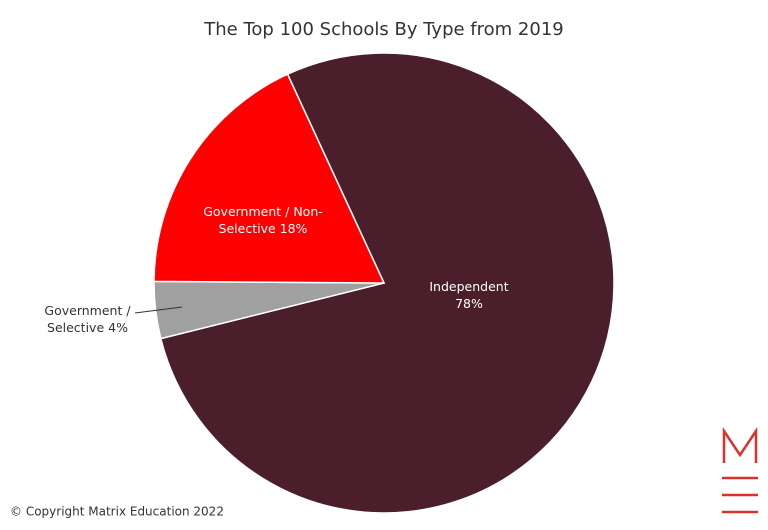  Describe the element at coordinates (158, 310) in the screenshot. I see `leader-line` at that location.